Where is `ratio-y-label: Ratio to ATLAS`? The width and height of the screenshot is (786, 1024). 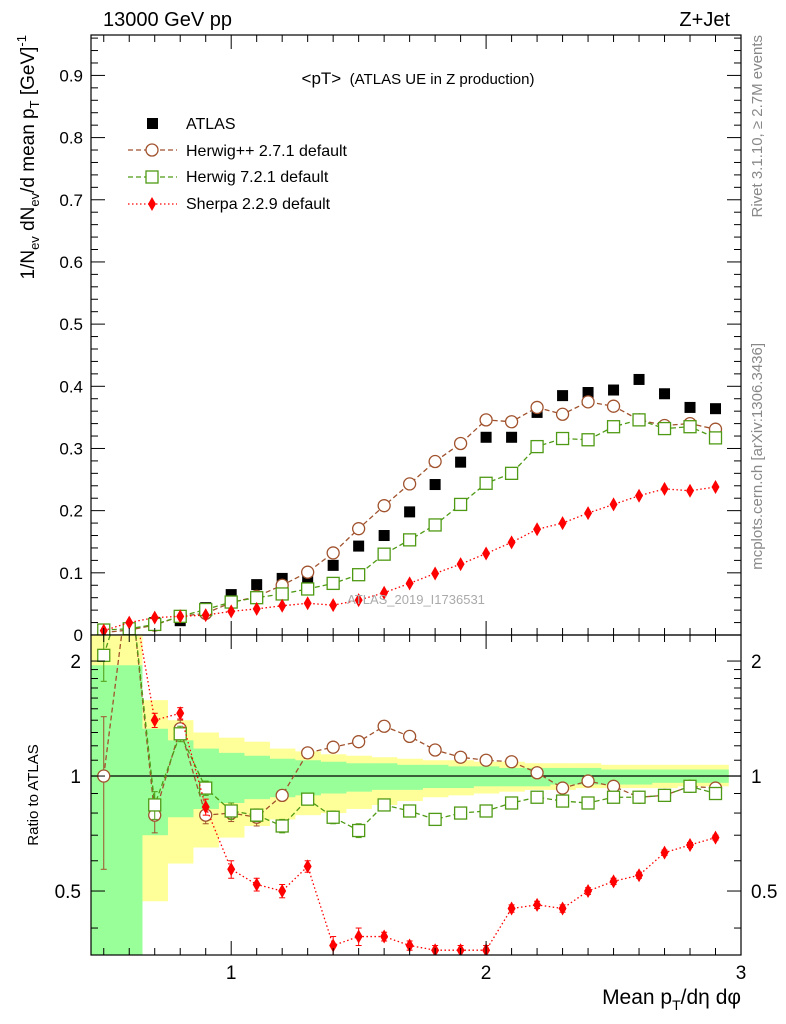
ratio-y-label: Ratio to ATLAS is located at coordinates (33, 794).